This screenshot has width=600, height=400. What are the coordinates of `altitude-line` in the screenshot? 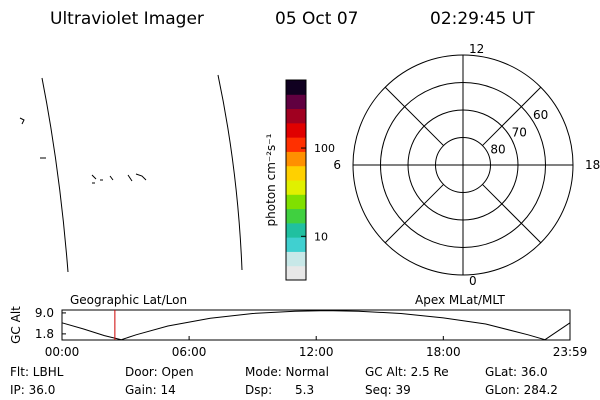 It's located at (316, 325).